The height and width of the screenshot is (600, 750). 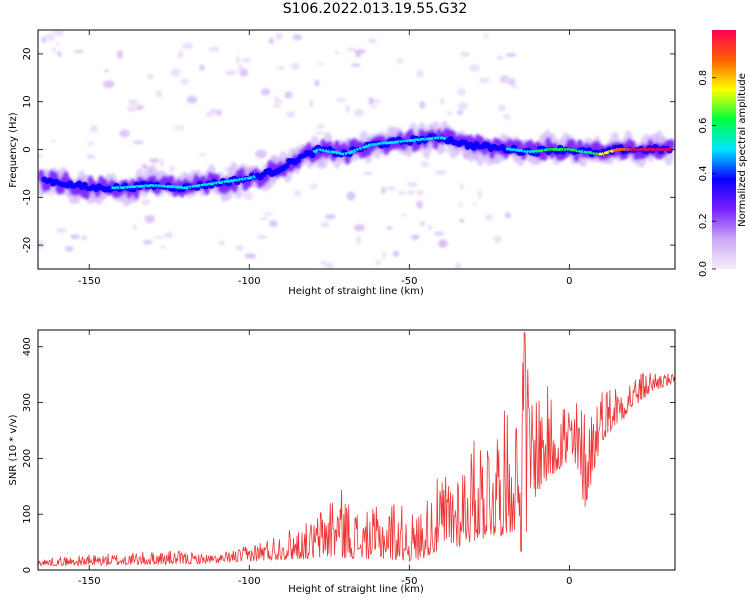 What do you see at coordinates (89, 281) in the screenshot?
I see `spectrogram-x-tick-label: -150` at bounding box center [89, 281].